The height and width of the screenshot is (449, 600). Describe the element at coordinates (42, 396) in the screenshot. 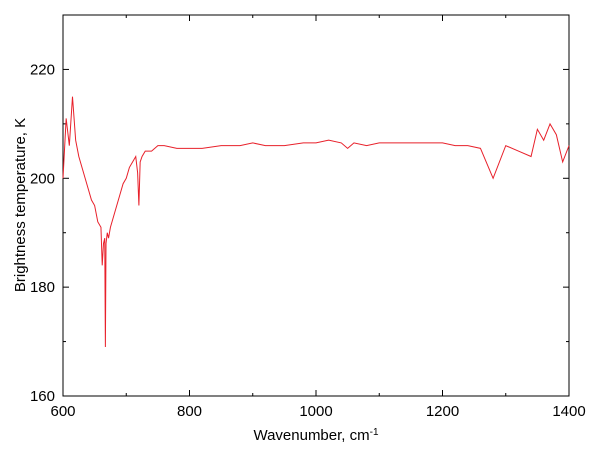

I see `y-tick-label: 160` at that location.